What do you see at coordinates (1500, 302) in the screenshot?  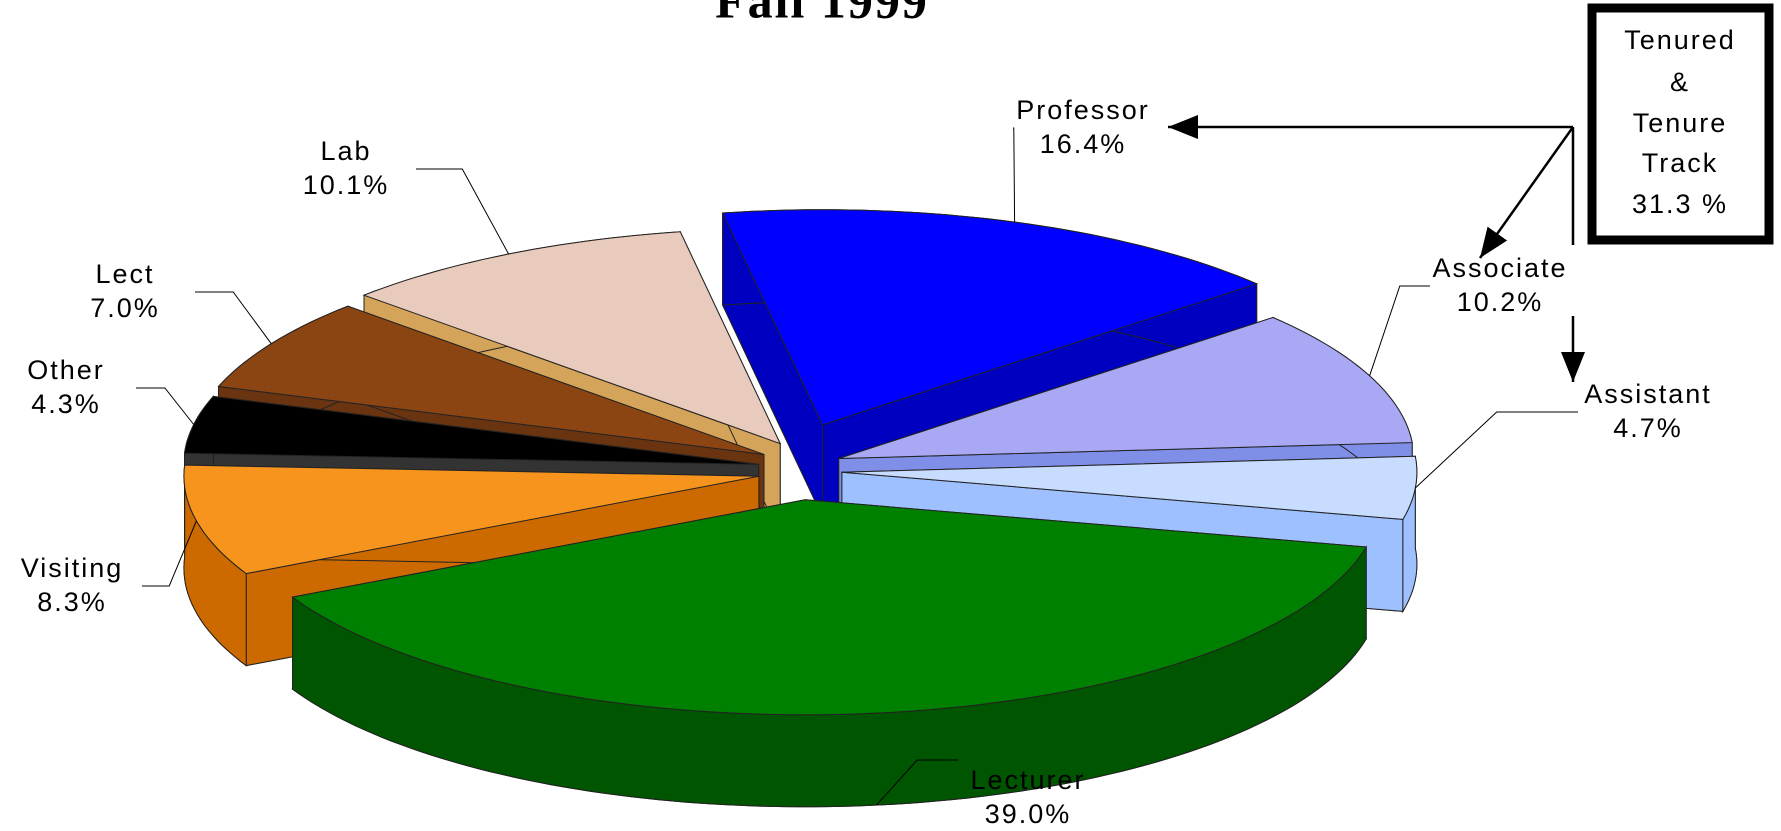 I see `value-label: 10.2%` at bounding box center [1500, 302].